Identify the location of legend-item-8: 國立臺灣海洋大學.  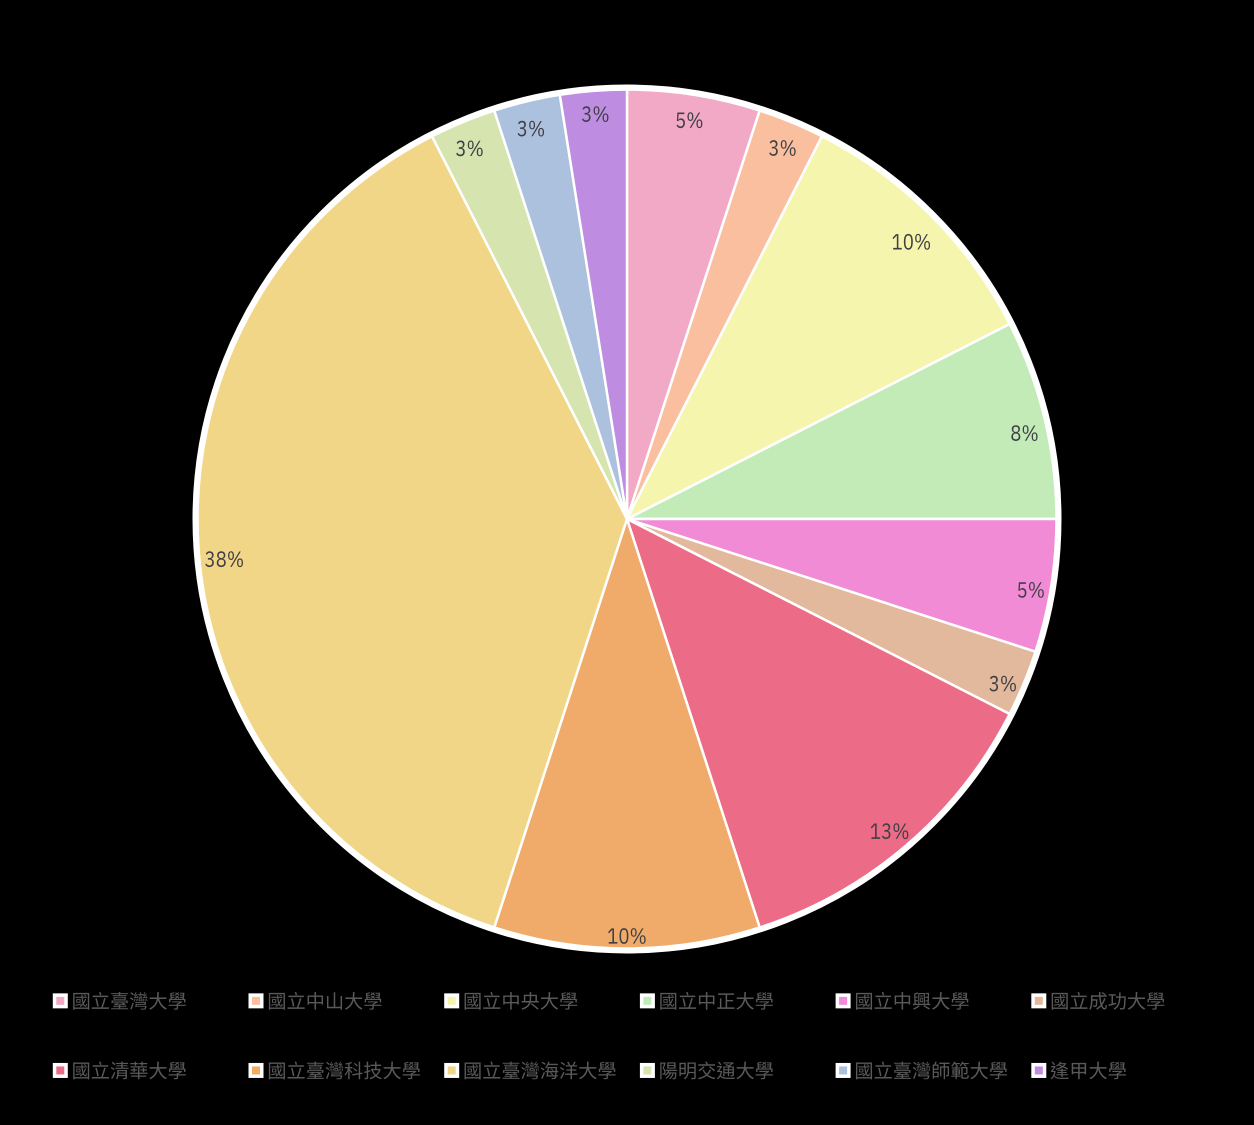
(530, 1070).